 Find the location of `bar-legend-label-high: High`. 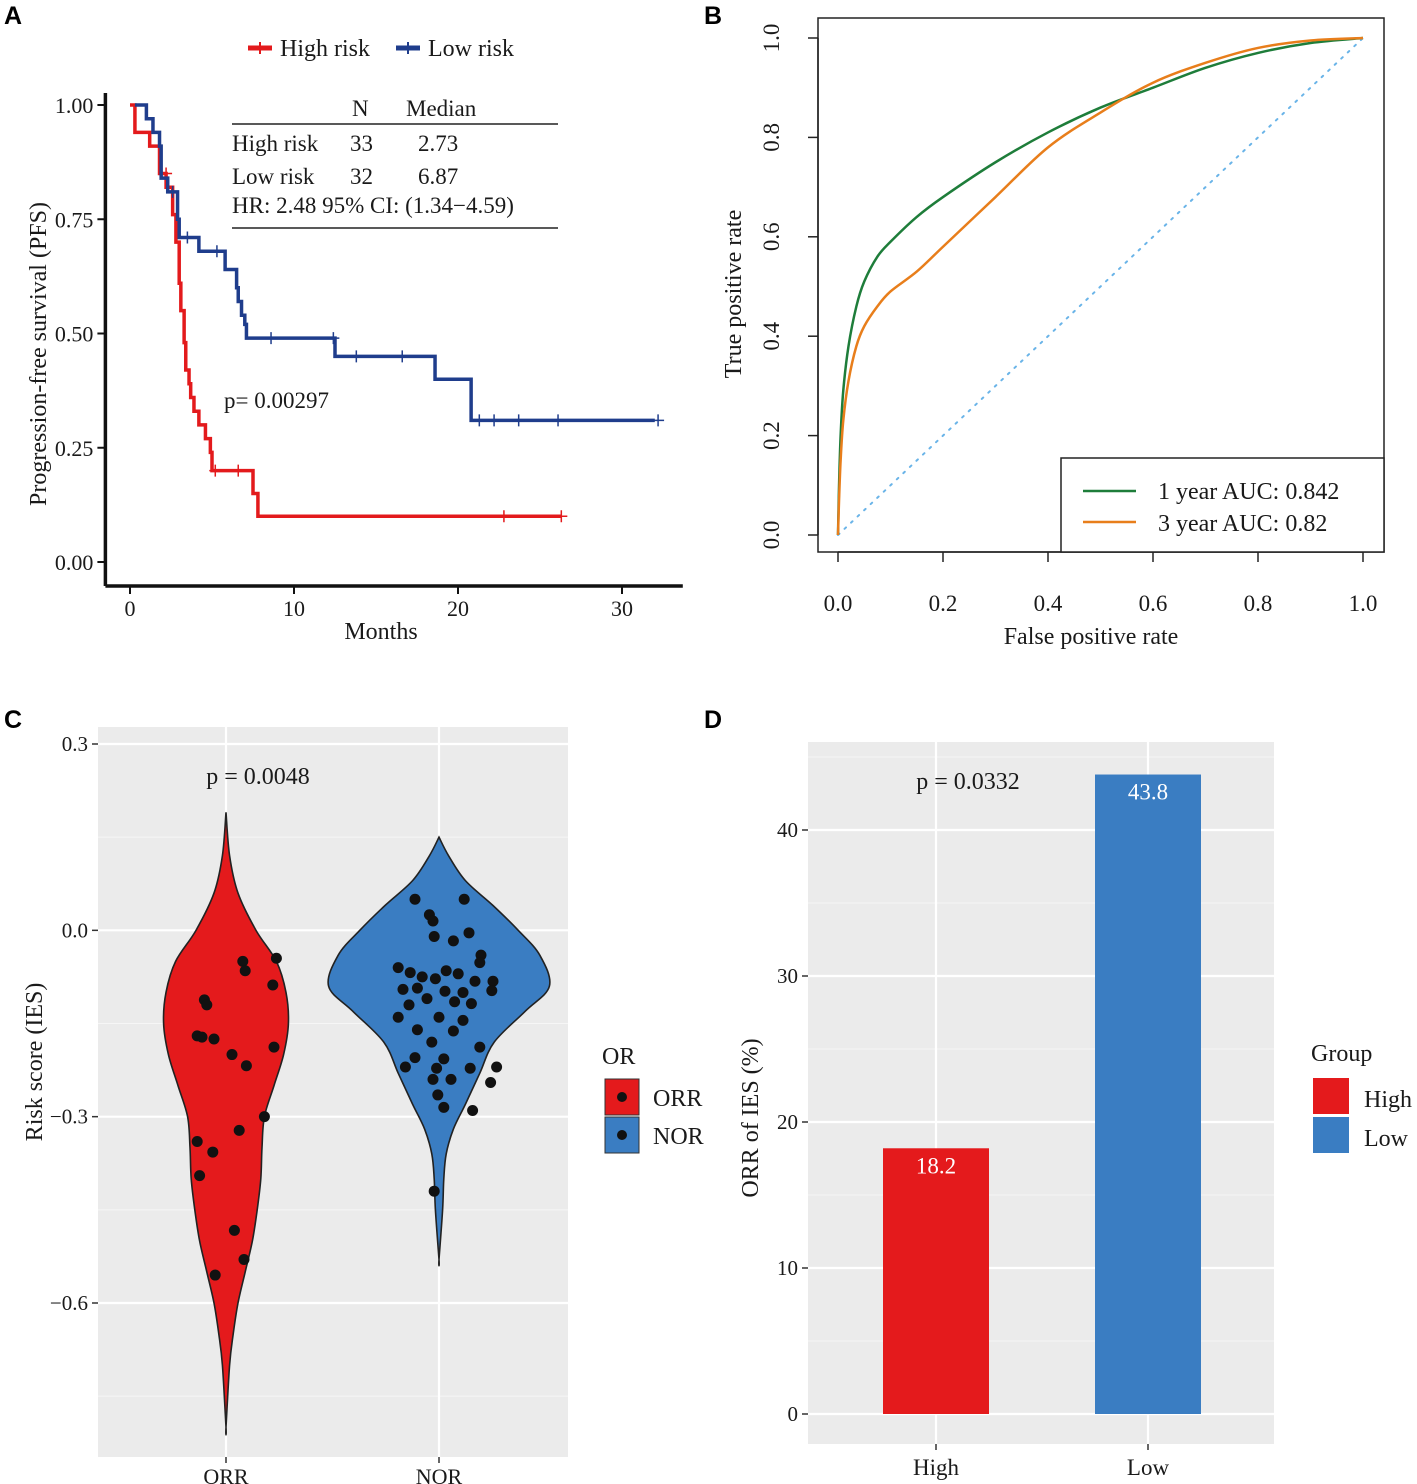

bar-legend-label-high: High is located at coordinates (1388, 1100).